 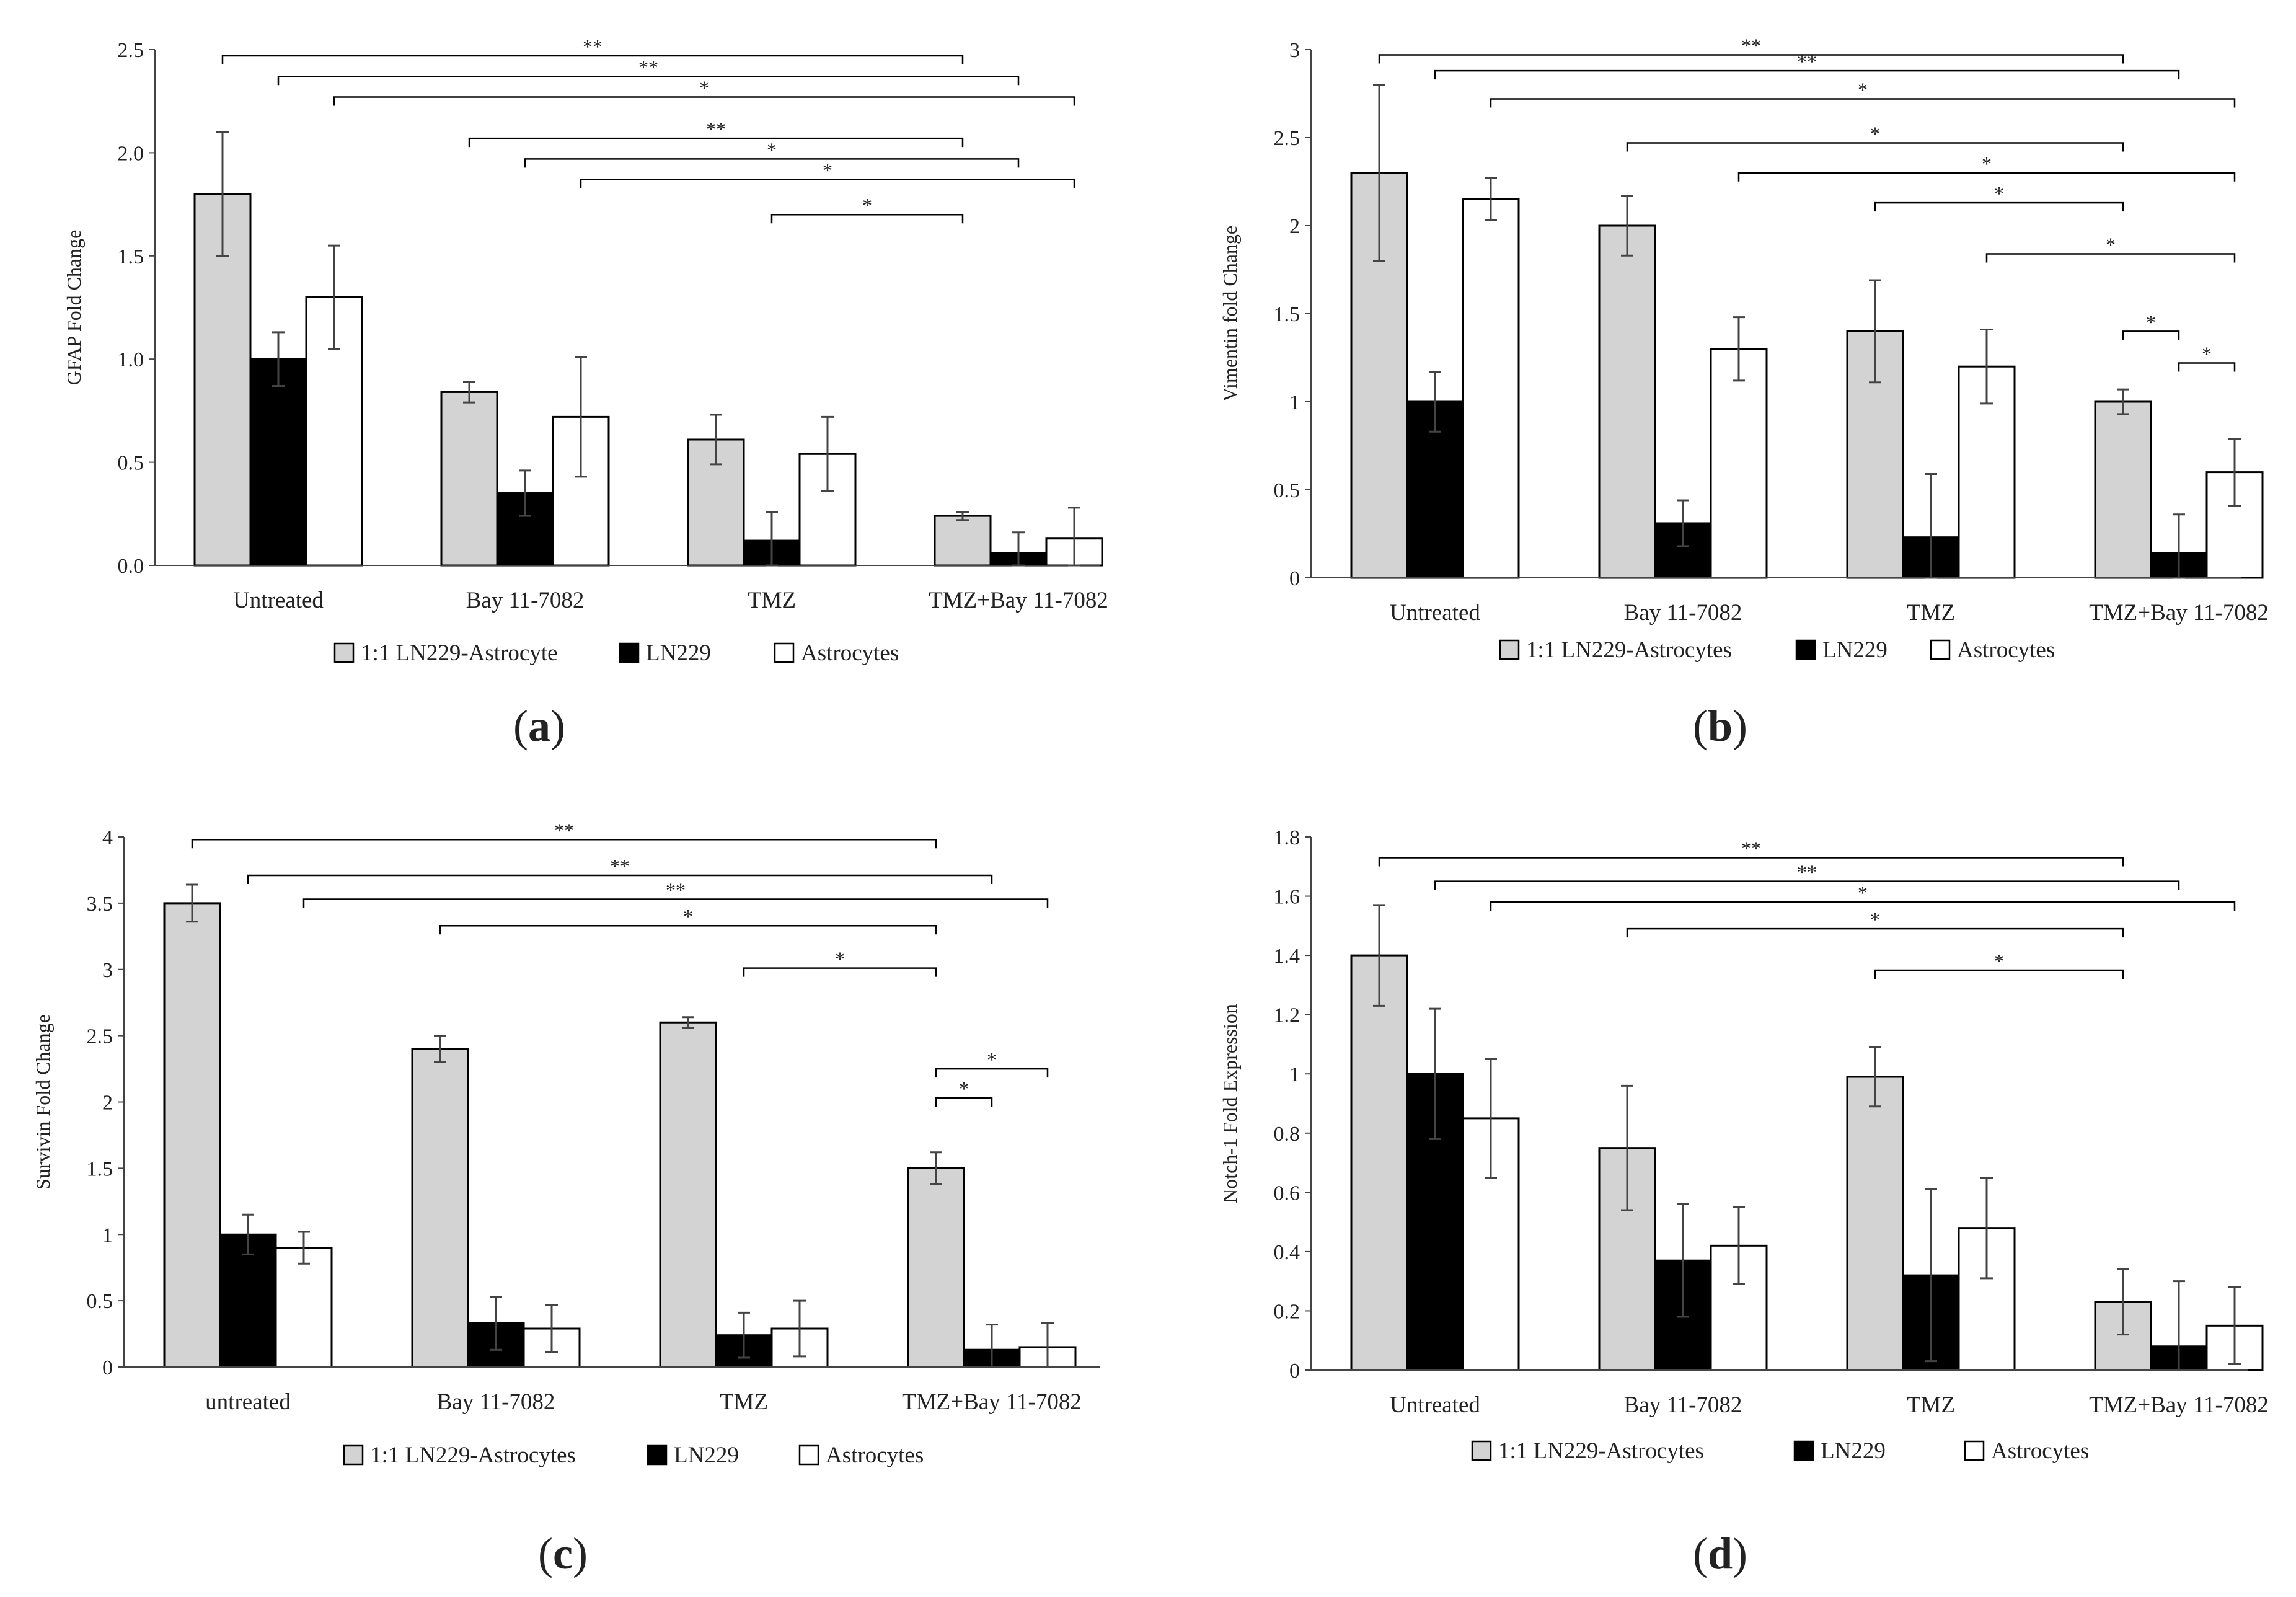 What do you see at coordinates (459, 653) in the screenshot?
I see `legend-label: 1:1 LN229-Astrocyte` at bounding box center [459, 653].